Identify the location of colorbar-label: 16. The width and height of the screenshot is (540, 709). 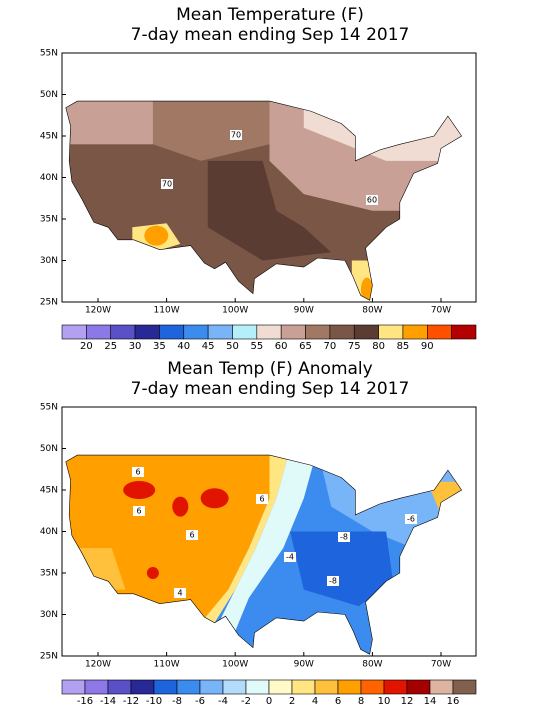
(453, 701).